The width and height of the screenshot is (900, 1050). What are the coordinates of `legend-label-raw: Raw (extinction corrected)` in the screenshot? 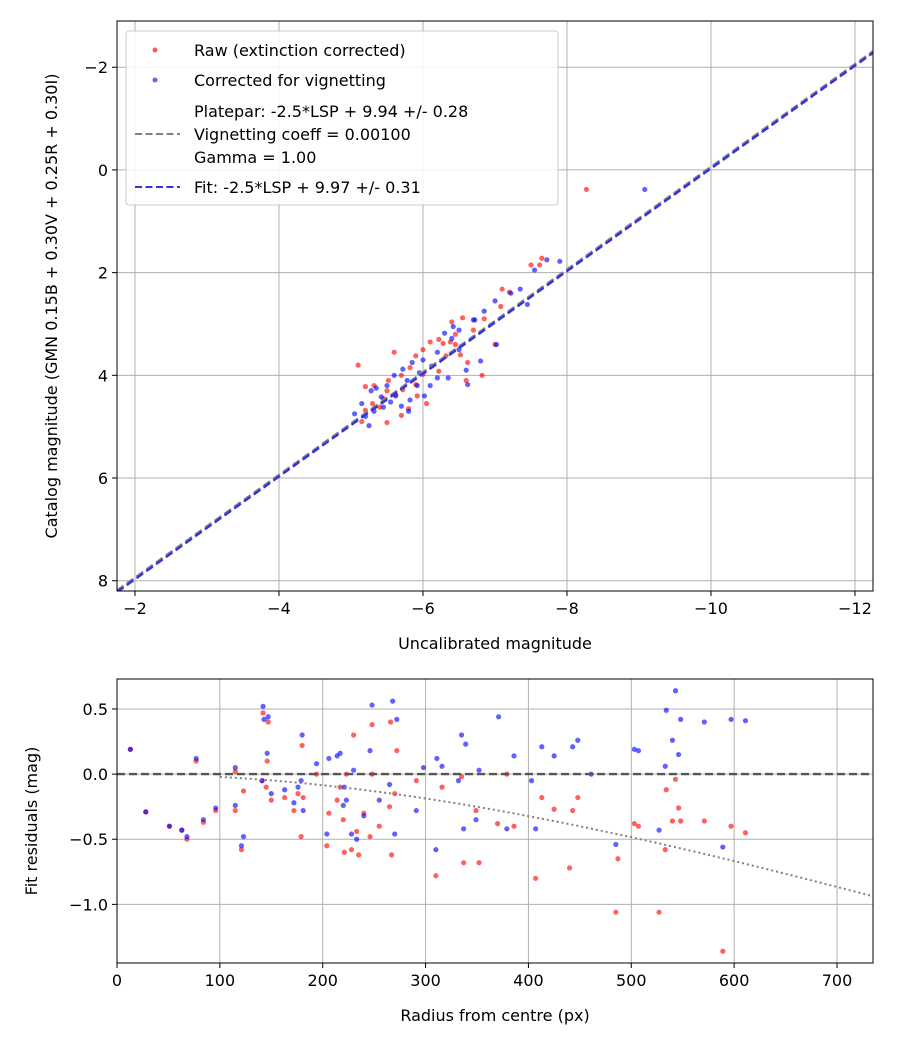 It's located at (300, 50).